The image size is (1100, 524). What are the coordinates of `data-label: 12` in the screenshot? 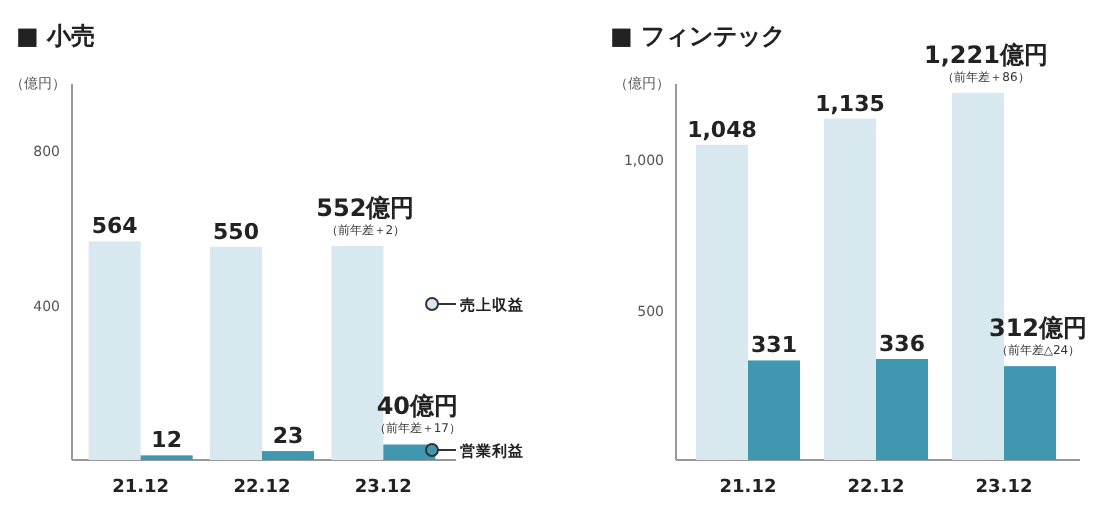 It's located at (166, 440).